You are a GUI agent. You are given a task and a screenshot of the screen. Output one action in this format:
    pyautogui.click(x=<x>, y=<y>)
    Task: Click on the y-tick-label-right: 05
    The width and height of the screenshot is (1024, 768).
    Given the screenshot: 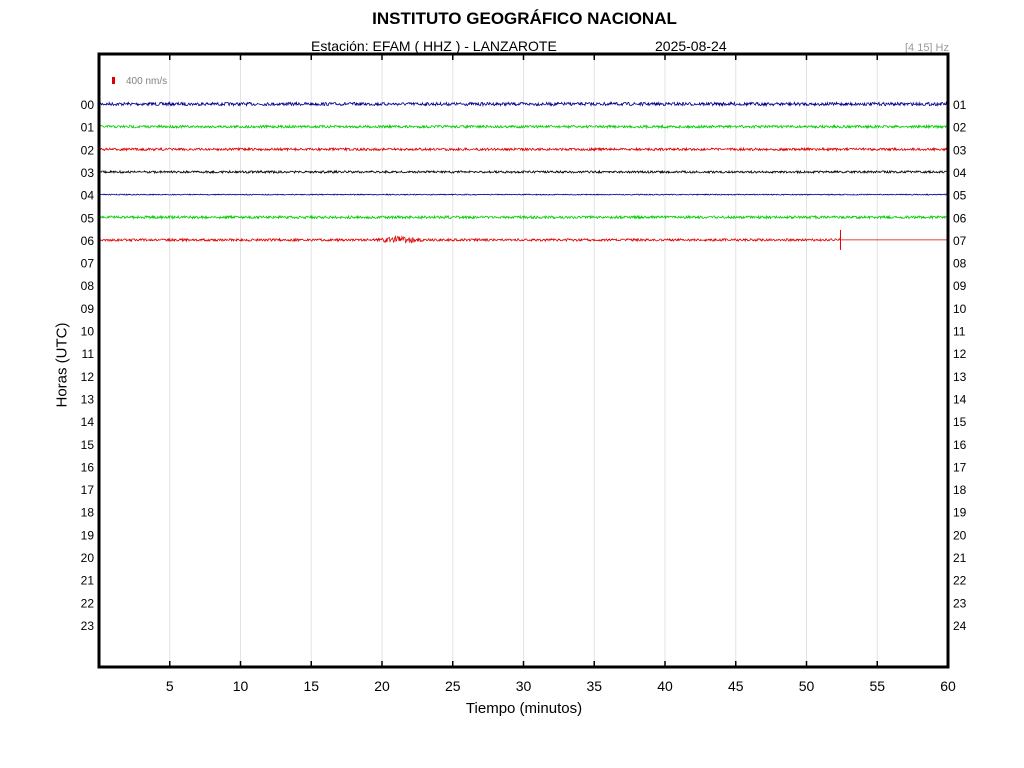 What is the action you would take?
    pyautogui.click(x=960, y=196)
    